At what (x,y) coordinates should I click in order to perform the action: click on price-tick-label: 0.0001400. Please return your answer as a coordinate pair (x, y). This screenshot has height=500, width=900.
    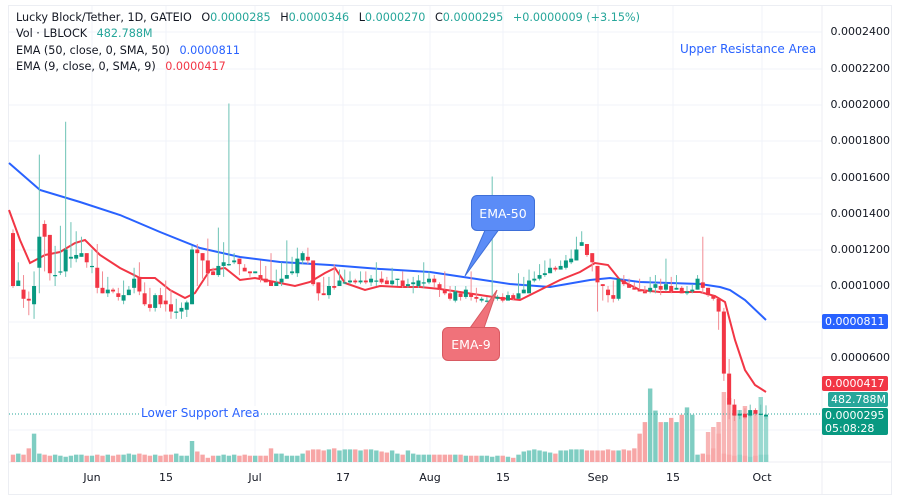
    Looking at the image, I should click on (860, 213).